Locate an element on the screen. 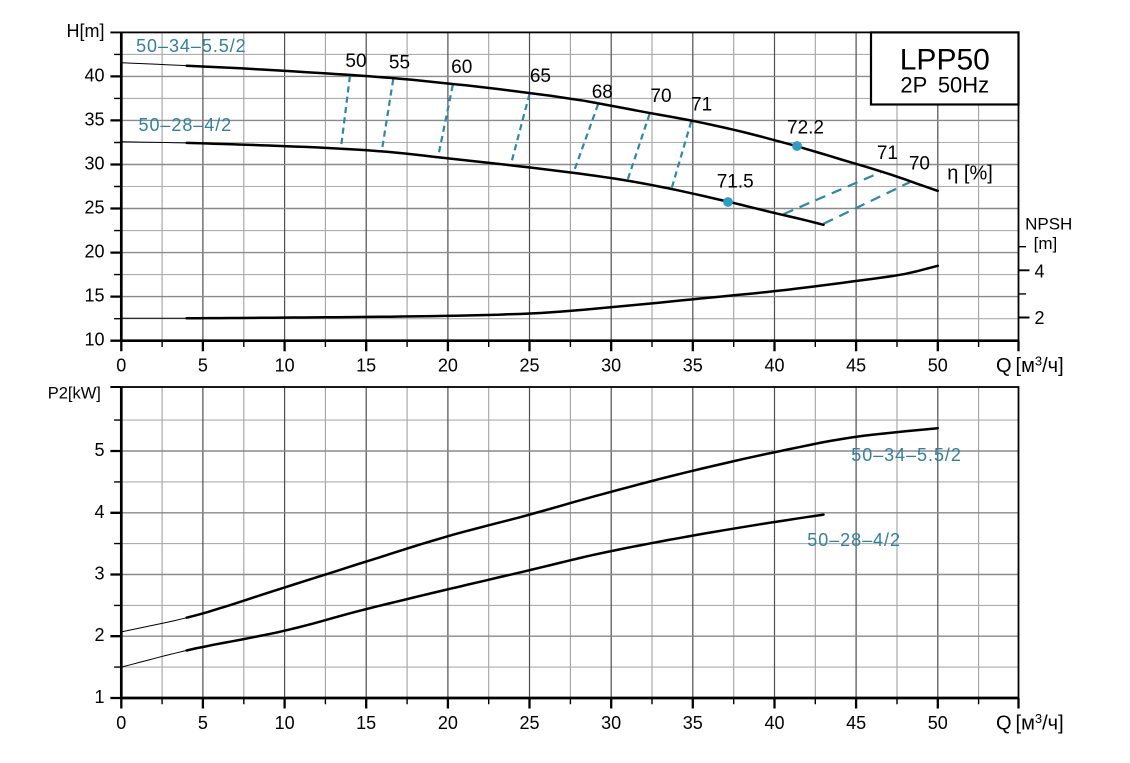 The width and height of the screenshot is (1130, 763). svg-text: 60 is located at coordinates (461, 67).